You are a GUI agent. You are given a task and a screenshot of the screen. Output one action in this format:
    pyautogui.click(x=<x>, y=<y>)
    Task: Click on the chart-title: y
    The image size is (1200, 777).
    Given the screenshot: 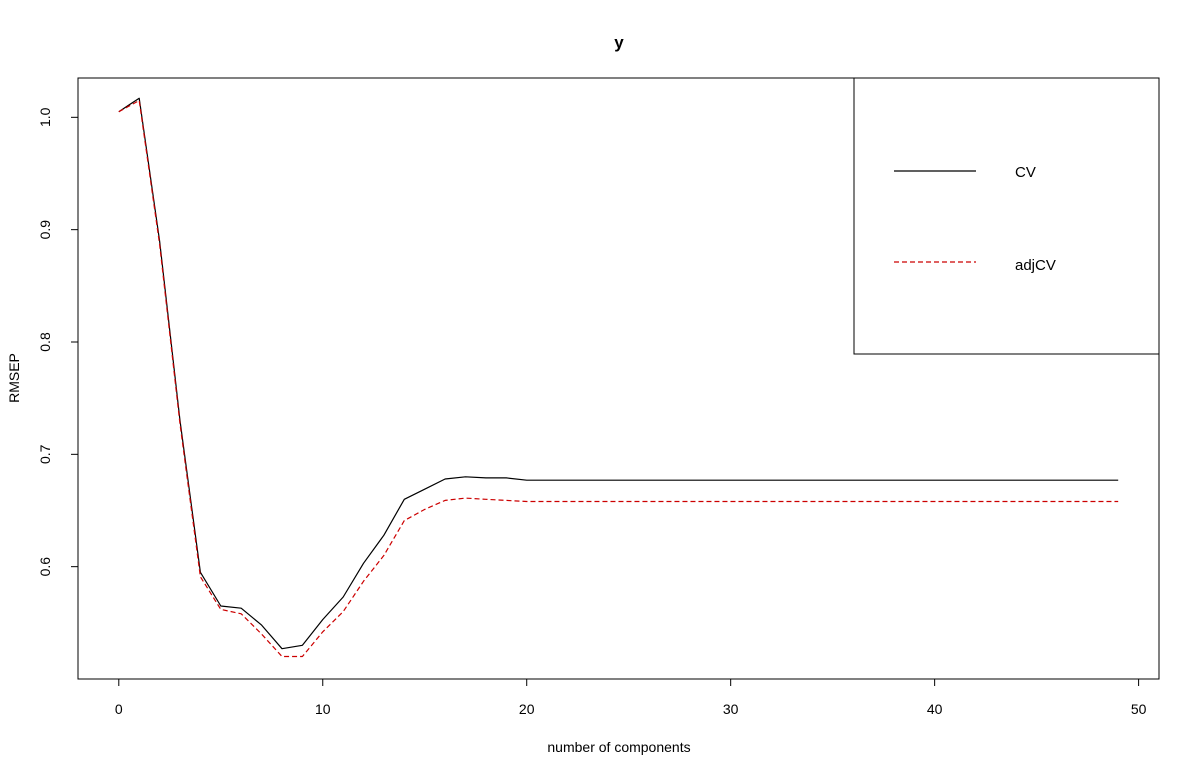 What is the action you would take?
    pyautogui.click(x=619, y=42)
    